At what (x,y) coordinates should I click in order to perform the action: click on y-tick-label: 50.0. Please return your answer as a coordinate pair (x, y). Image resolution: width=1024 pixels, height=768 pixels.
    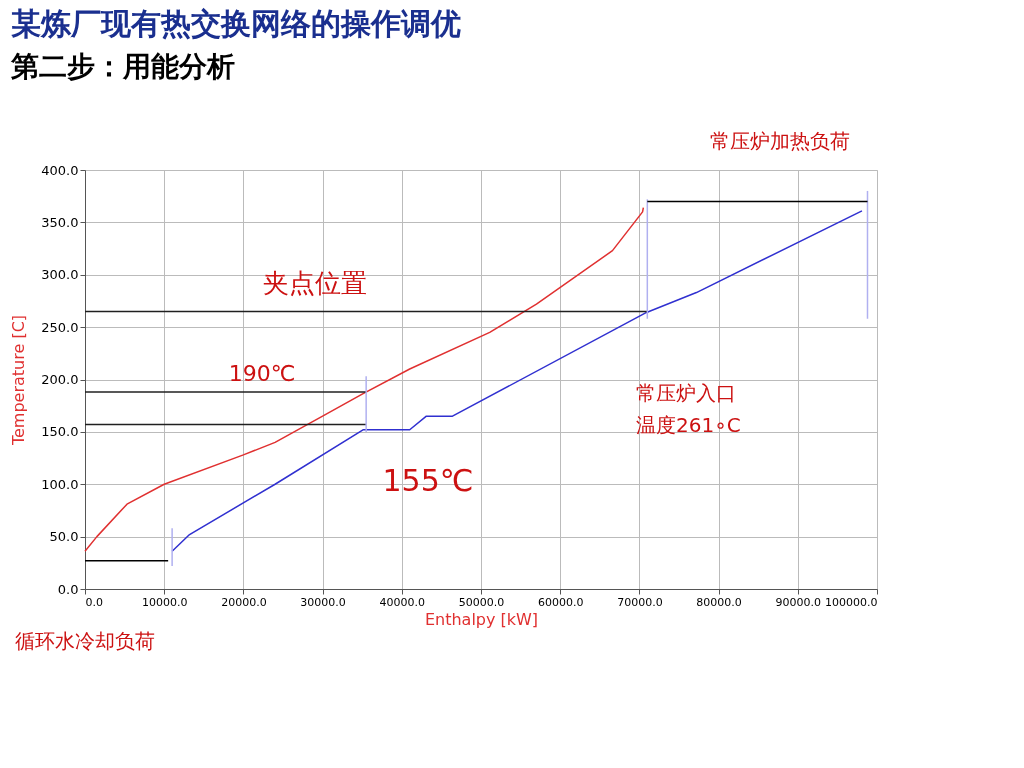
    Looking at the image, I should click on (64, 537).